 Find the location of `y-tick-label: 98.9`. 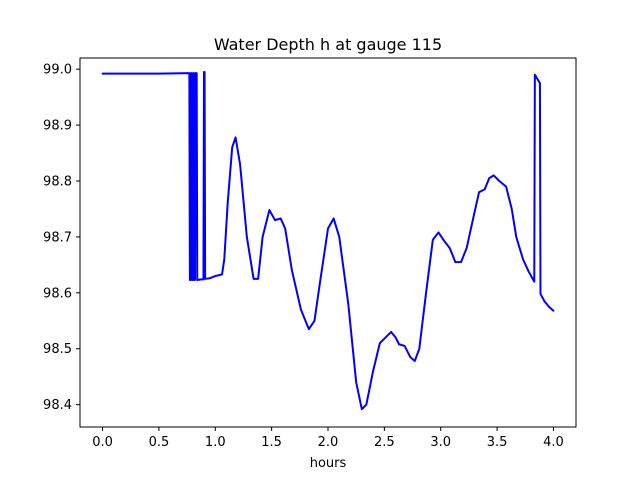

y-tick-label: 98.9 is located at coordinates (57, 126).